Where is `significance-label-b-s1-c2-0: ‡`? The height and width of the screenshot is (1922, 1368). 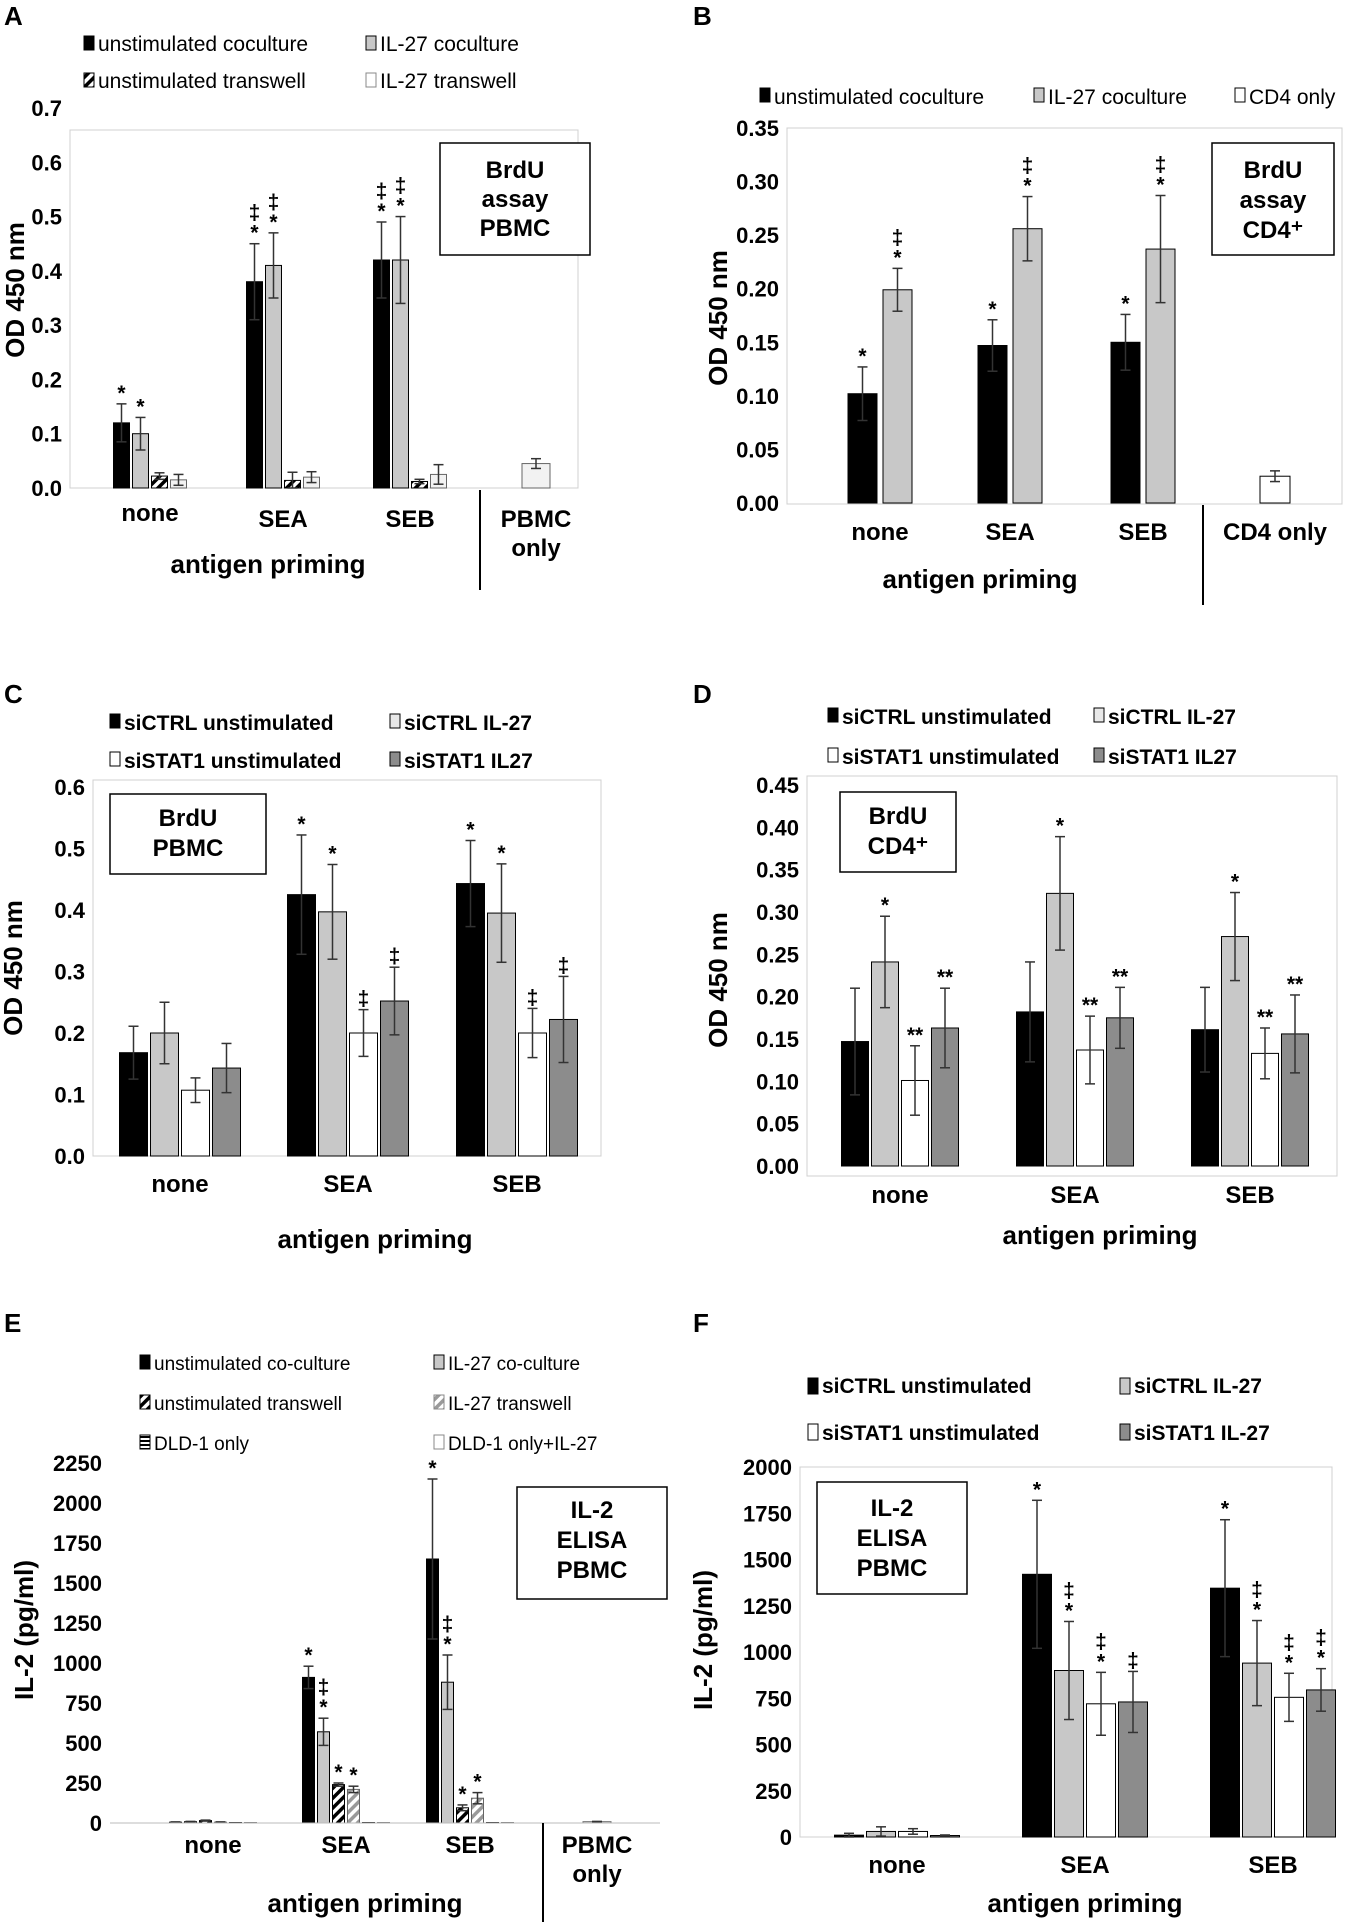
significance-label-b-s1-c2-0: ‡ is located at coordinates (1161, 165).